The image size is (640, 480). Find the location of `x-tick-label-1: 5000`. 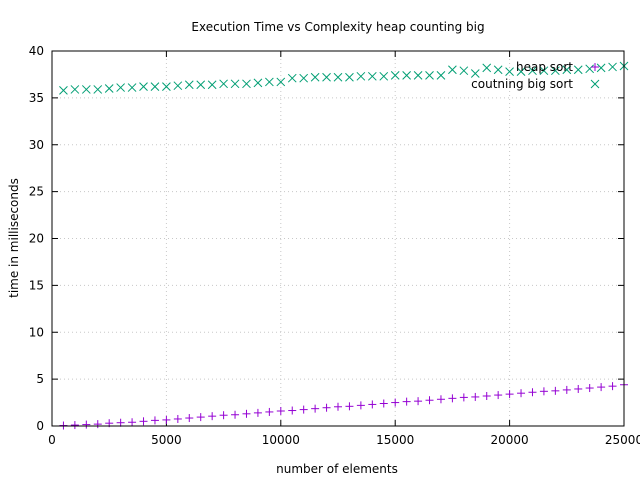

x-tick-label-1: 5000 is located at coordinates (166, 440).